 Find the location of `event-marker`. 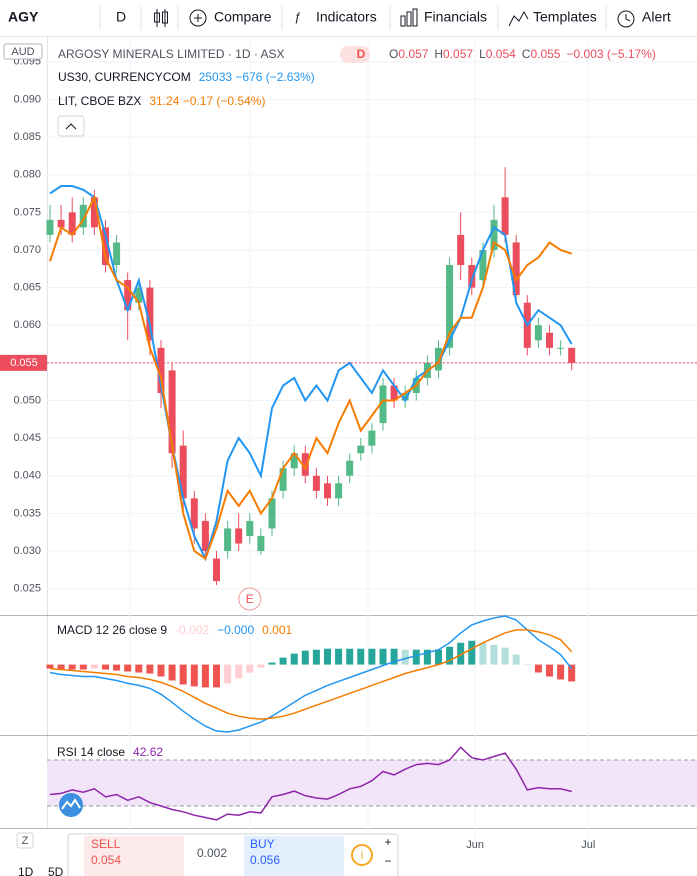

event-marker is located at coordinates (250, 599).